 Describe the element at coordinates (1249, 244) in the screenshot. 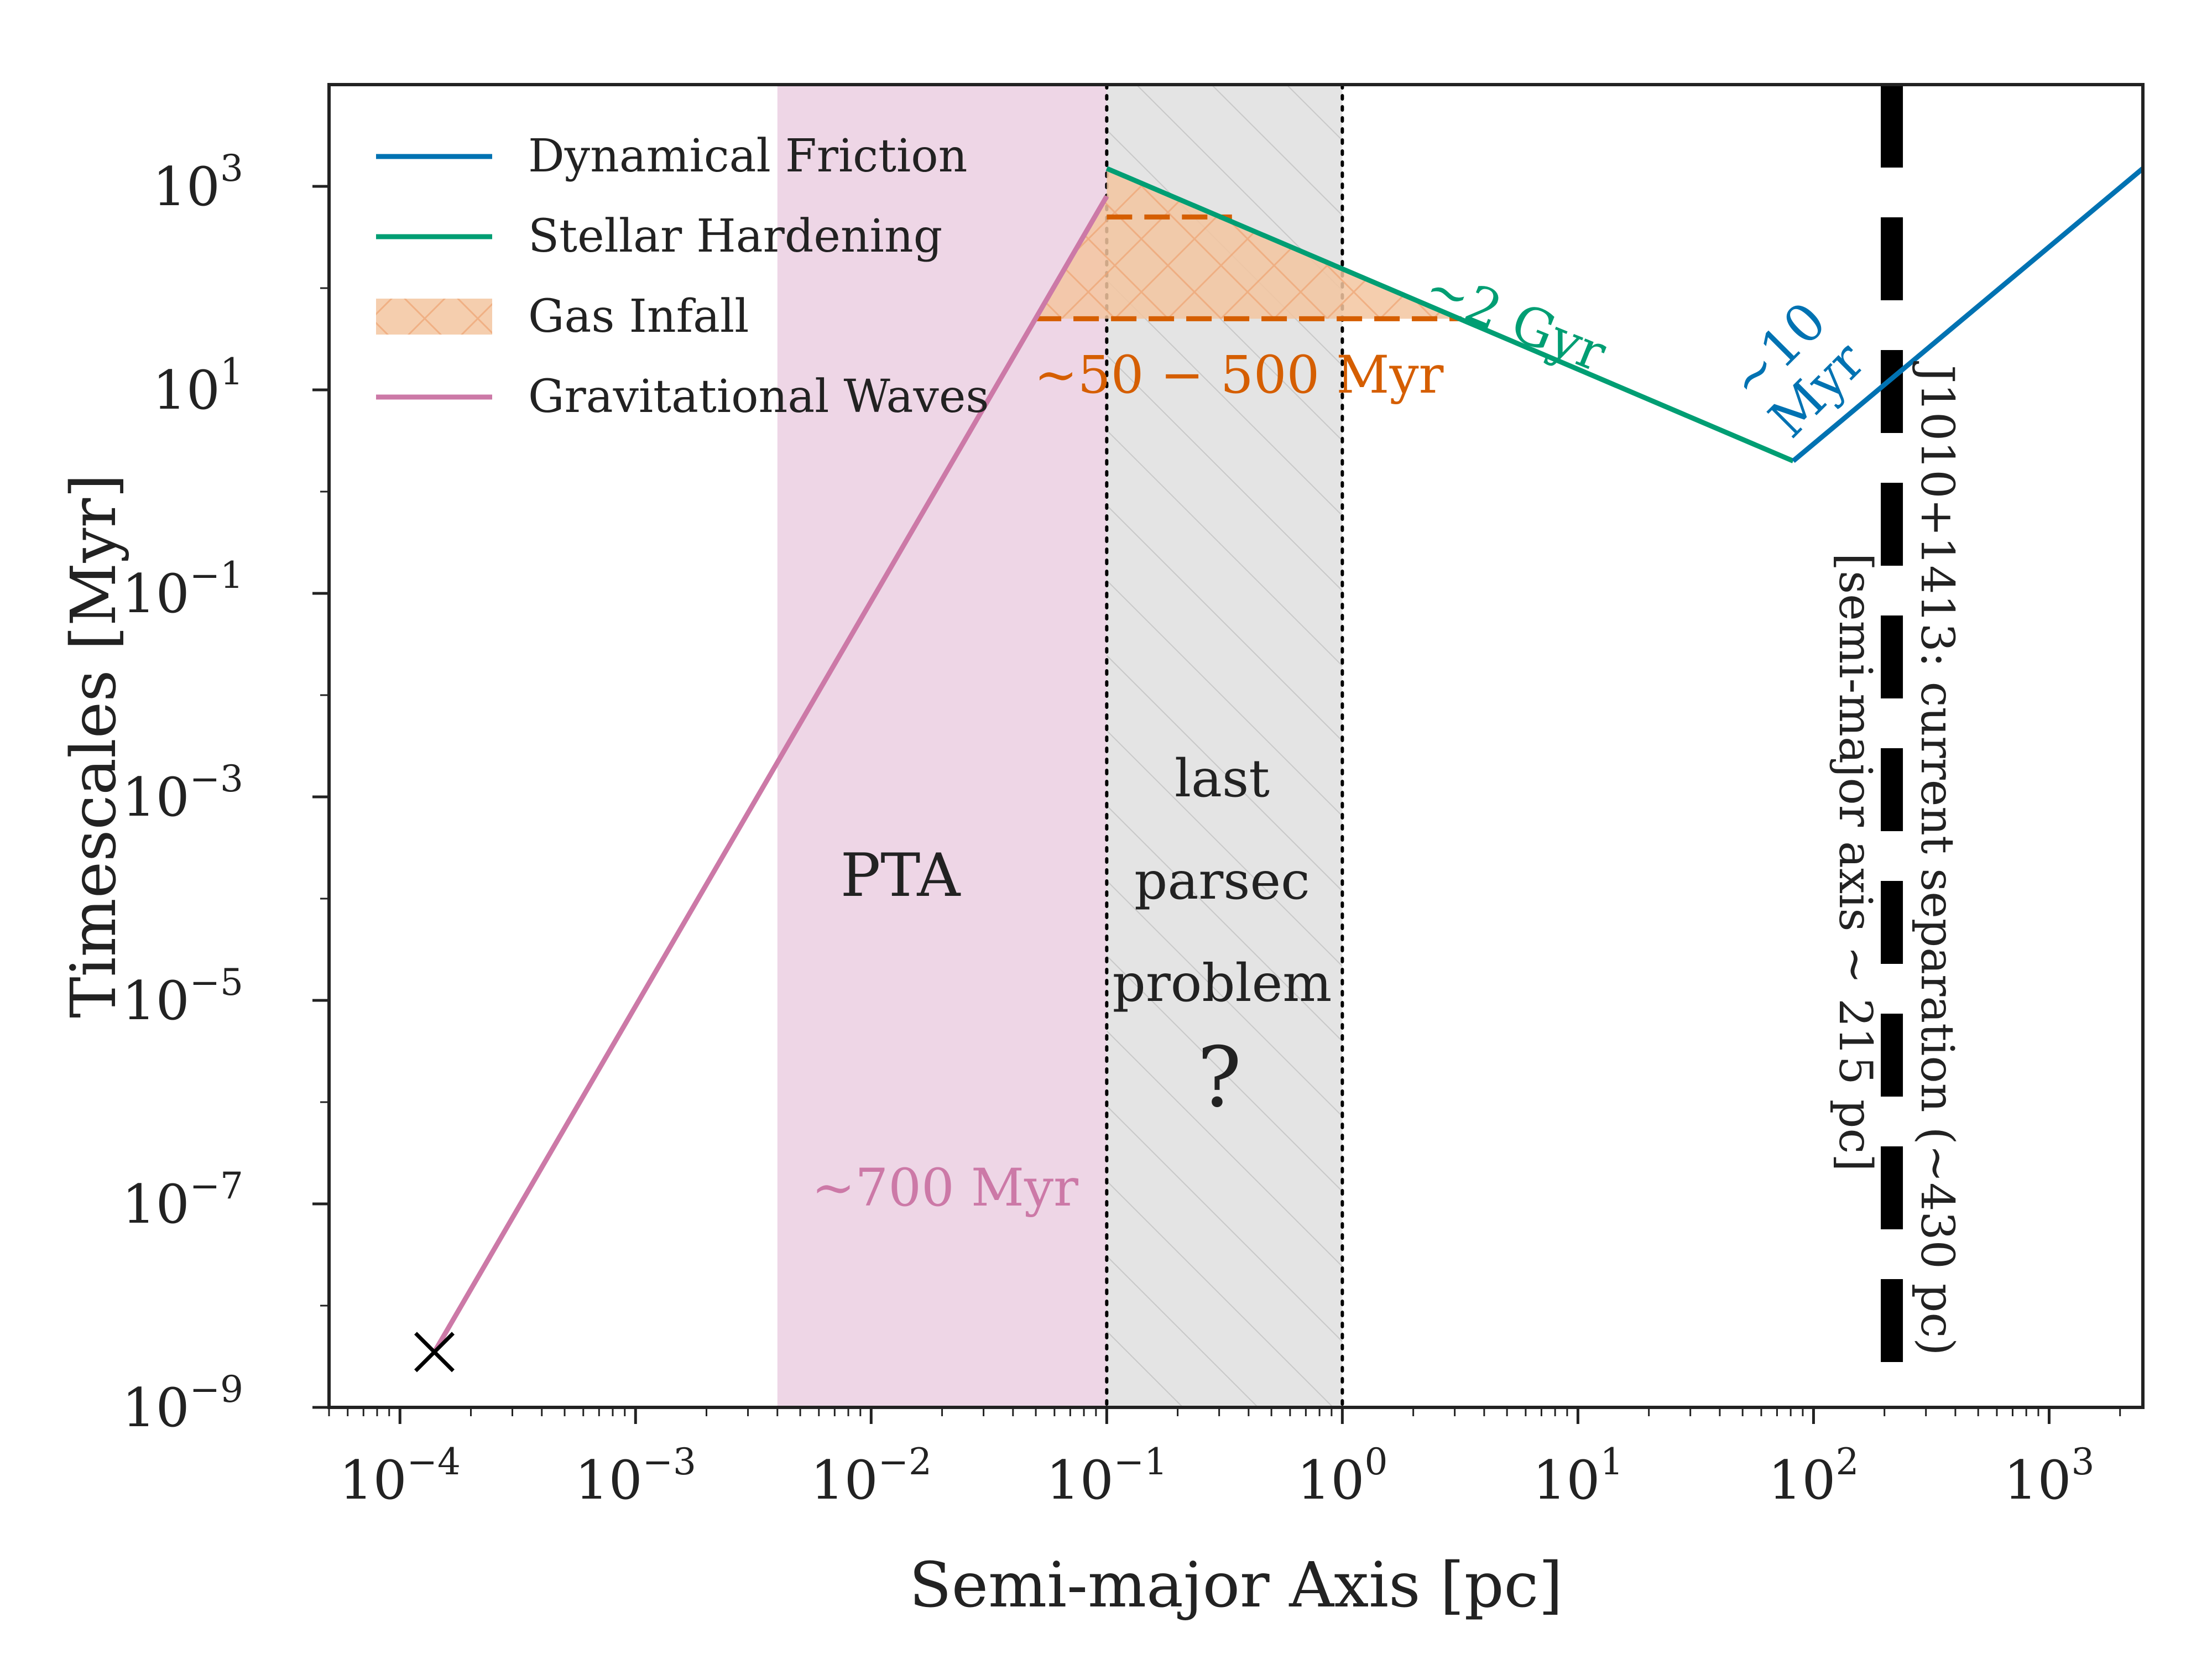

I see `gas-infall-hatch` at that location.